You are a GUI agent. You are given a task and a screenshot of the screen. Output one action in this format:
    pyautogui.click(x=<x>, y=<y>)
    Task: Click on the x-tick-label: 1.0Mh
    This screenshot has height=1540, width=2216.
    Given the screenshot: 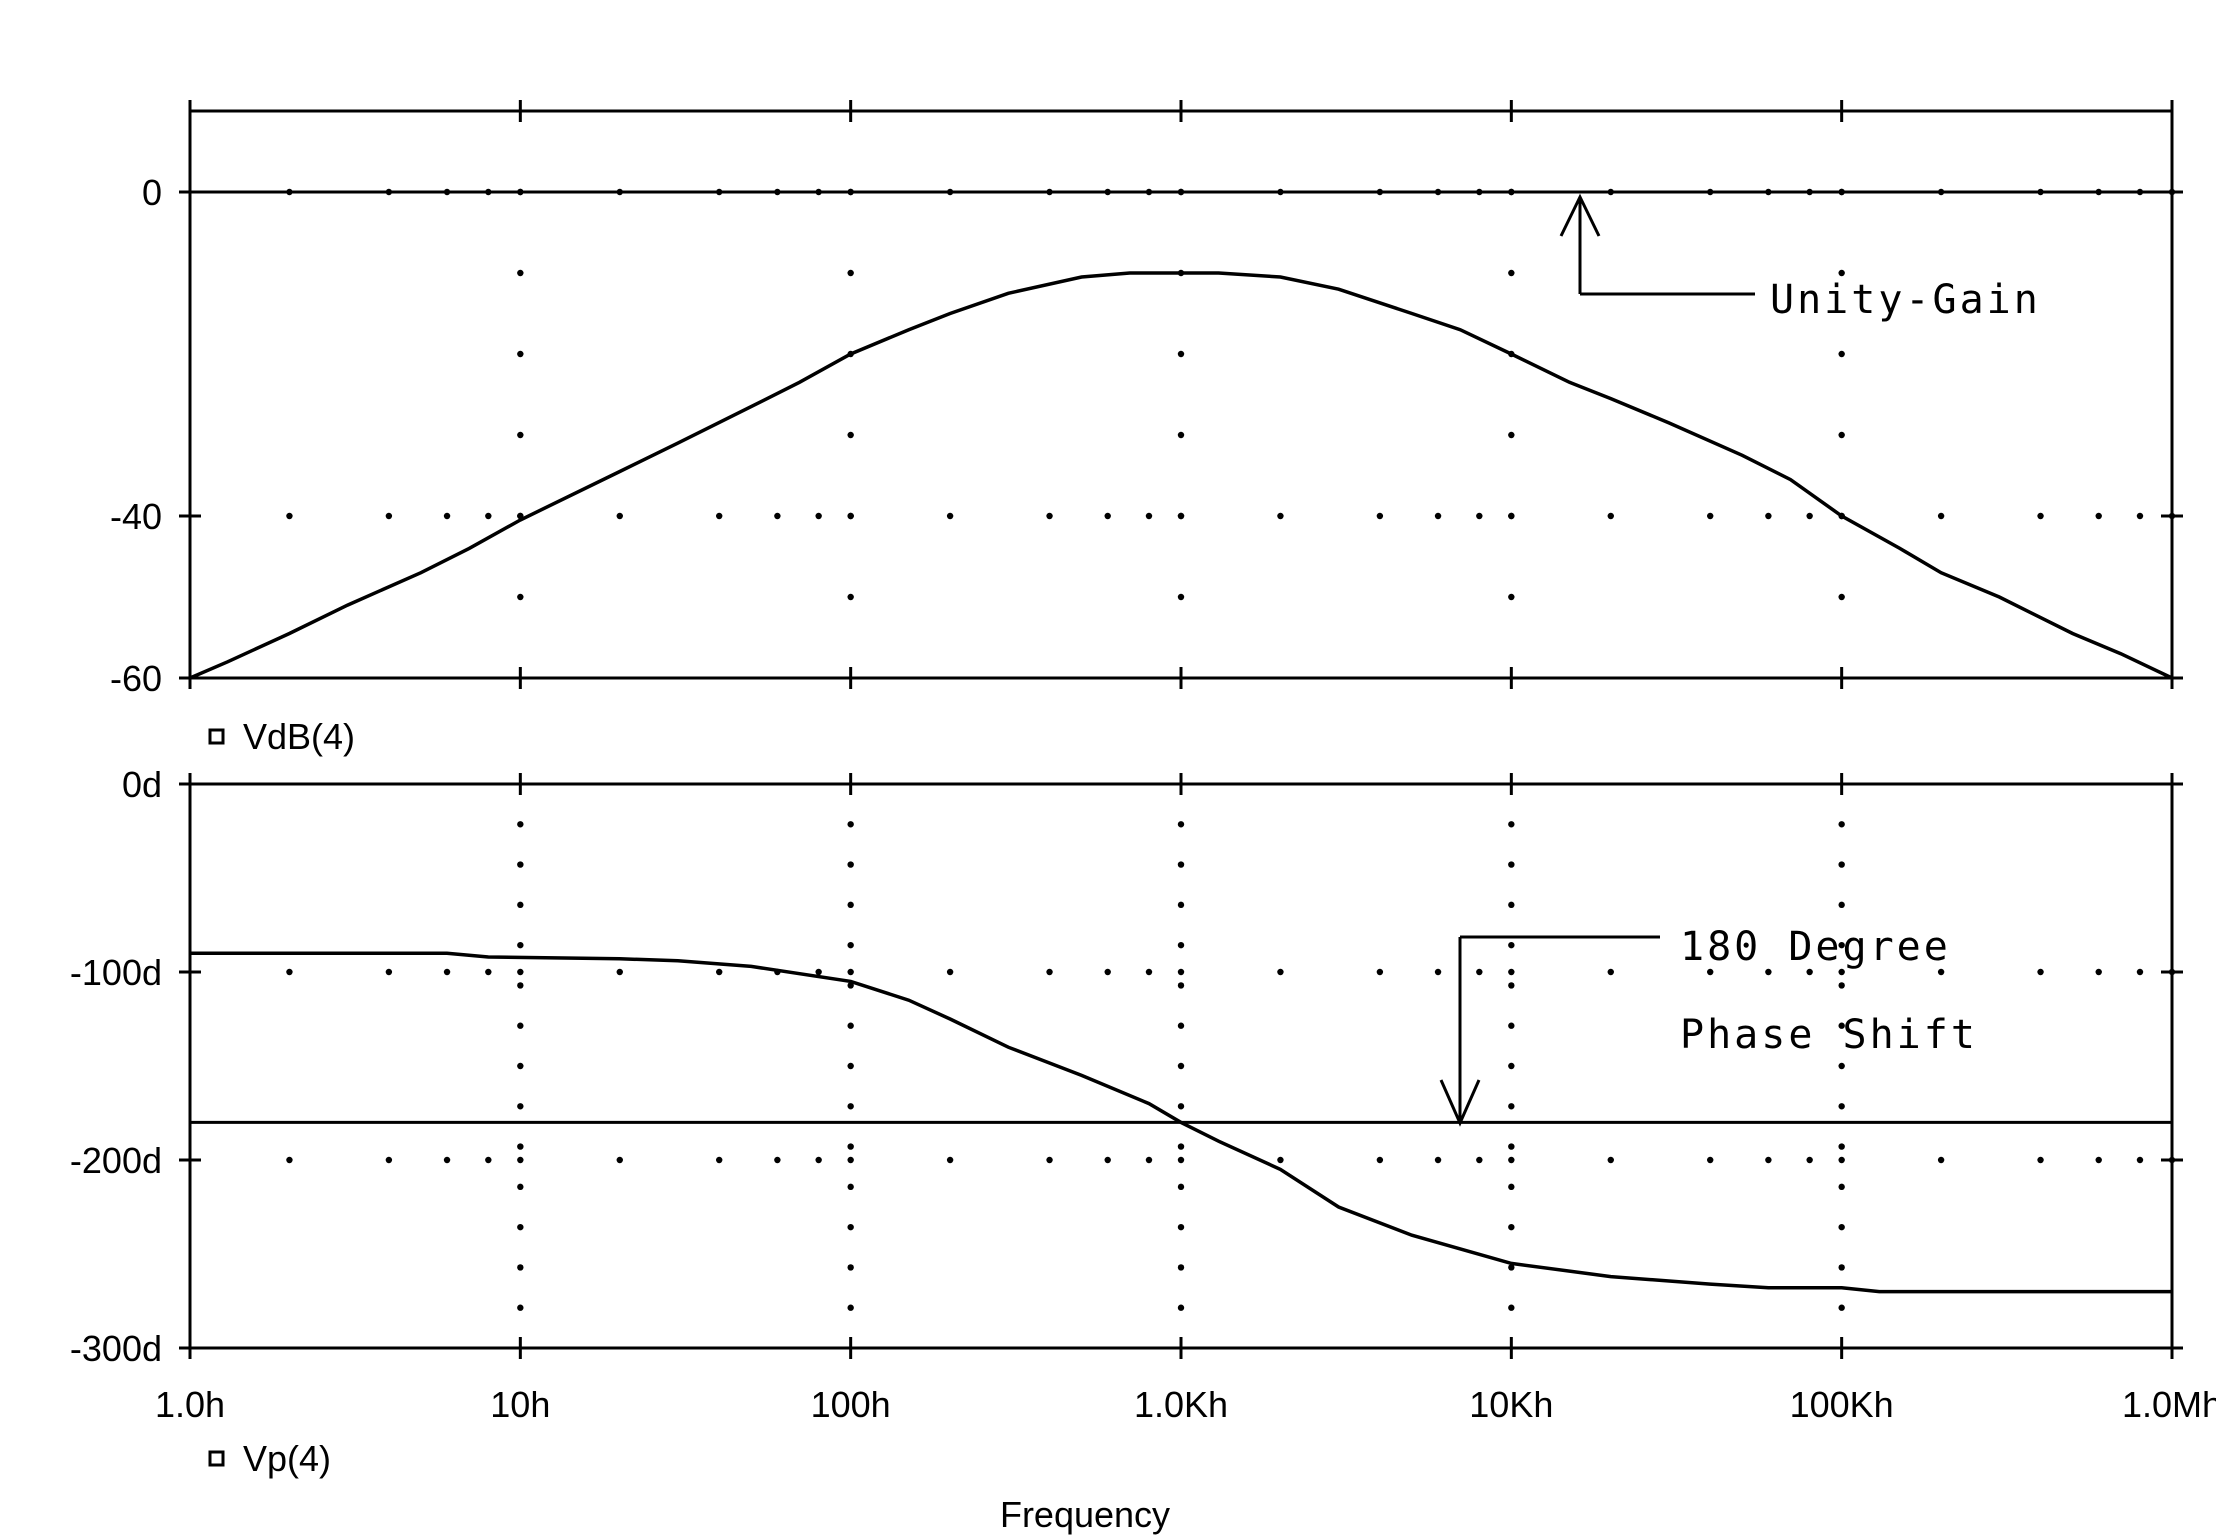 What is the action you would take?
    pyautogui.click(x=2169, y=1404)
    